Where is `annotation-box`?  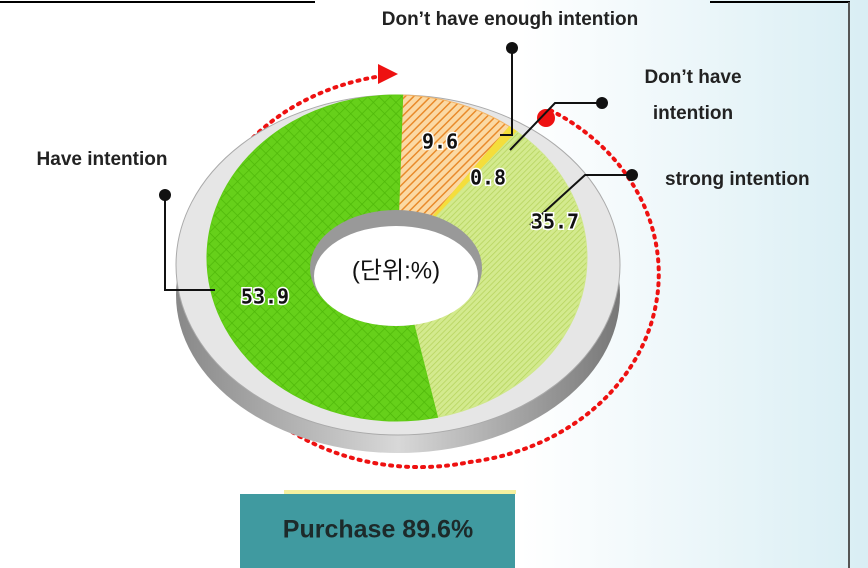 annotation-box is located at coordinates (377, 531).